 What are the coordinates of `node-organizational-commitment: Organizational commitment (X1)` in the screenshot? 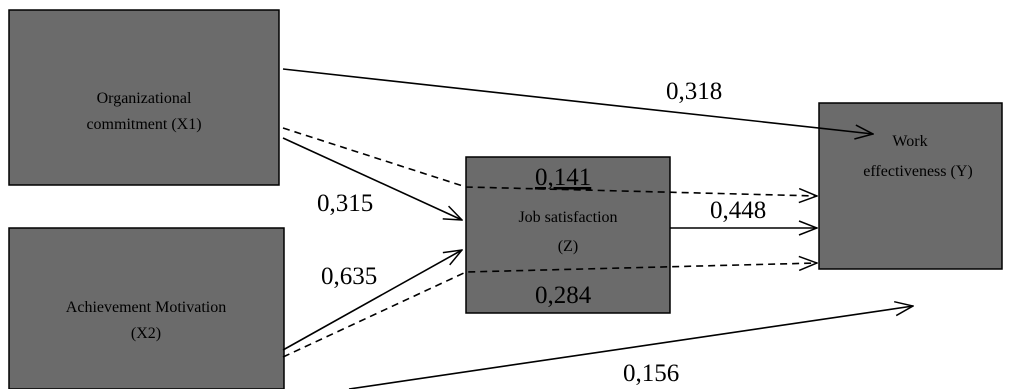 It's located at (144, 97).